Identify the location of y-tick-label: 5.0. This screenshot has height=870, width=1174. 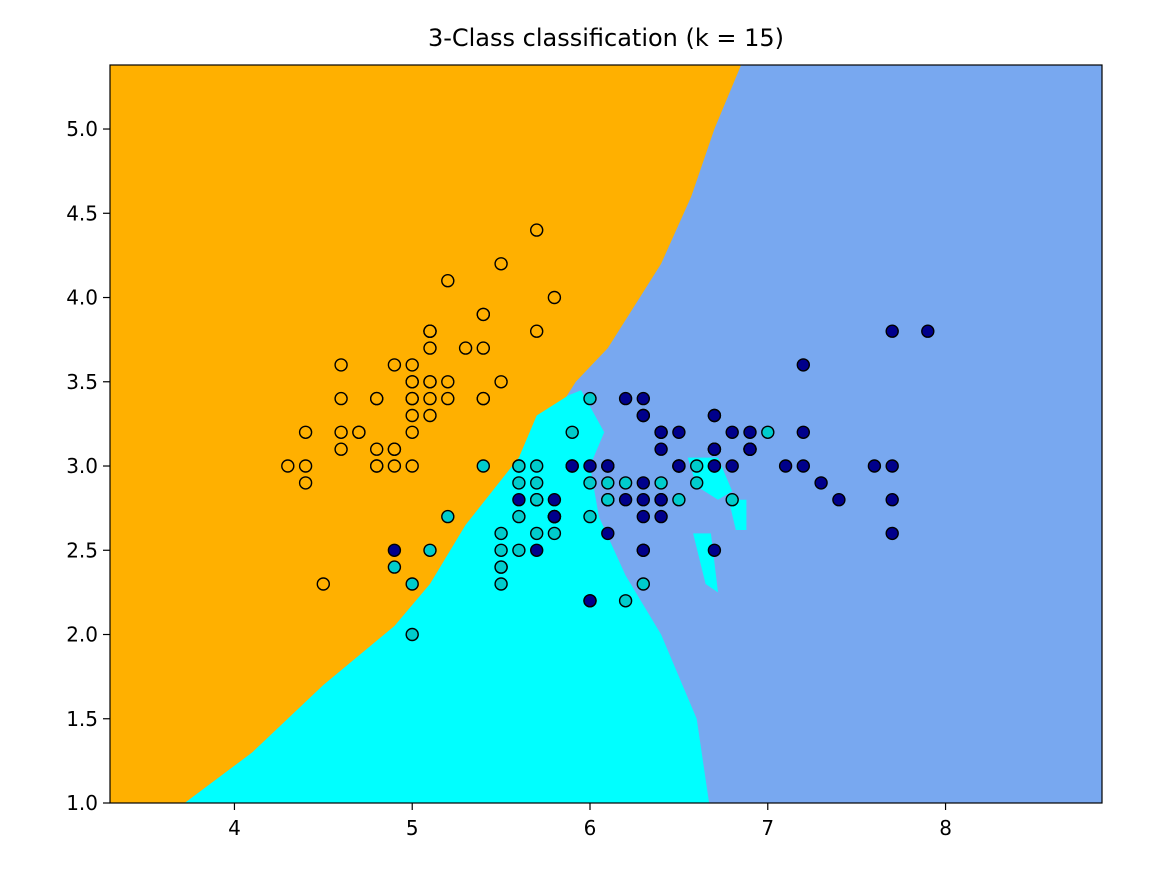
(82, 129).